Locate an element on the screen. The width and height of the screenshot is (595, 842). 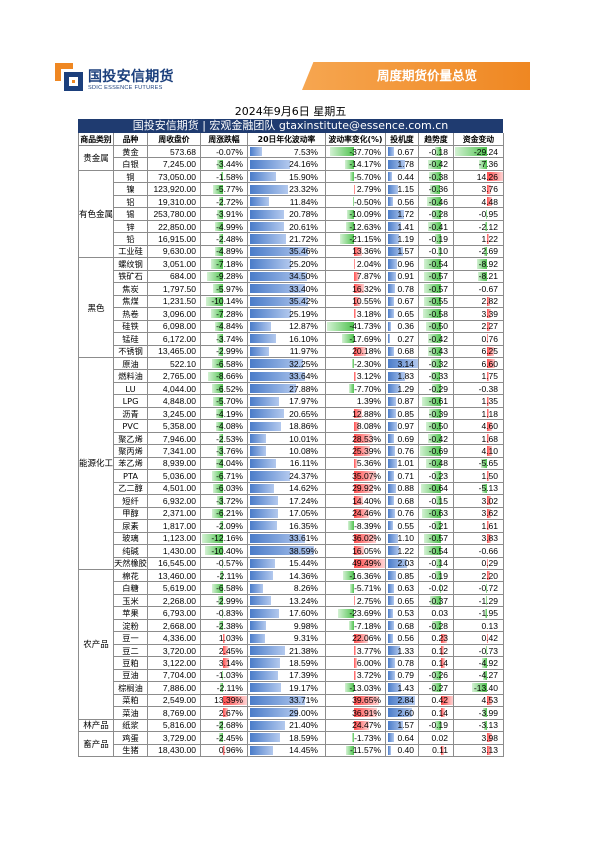
cell-flow: 4.60 is located at coordinates (479, 426).